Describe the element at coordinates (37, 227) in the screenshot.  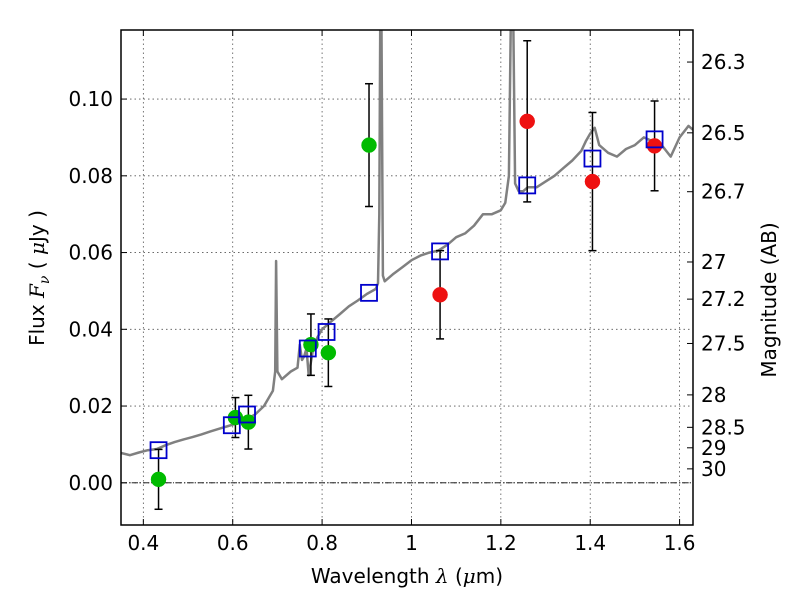
I see `y-axis-unit: Jy )` at that location.